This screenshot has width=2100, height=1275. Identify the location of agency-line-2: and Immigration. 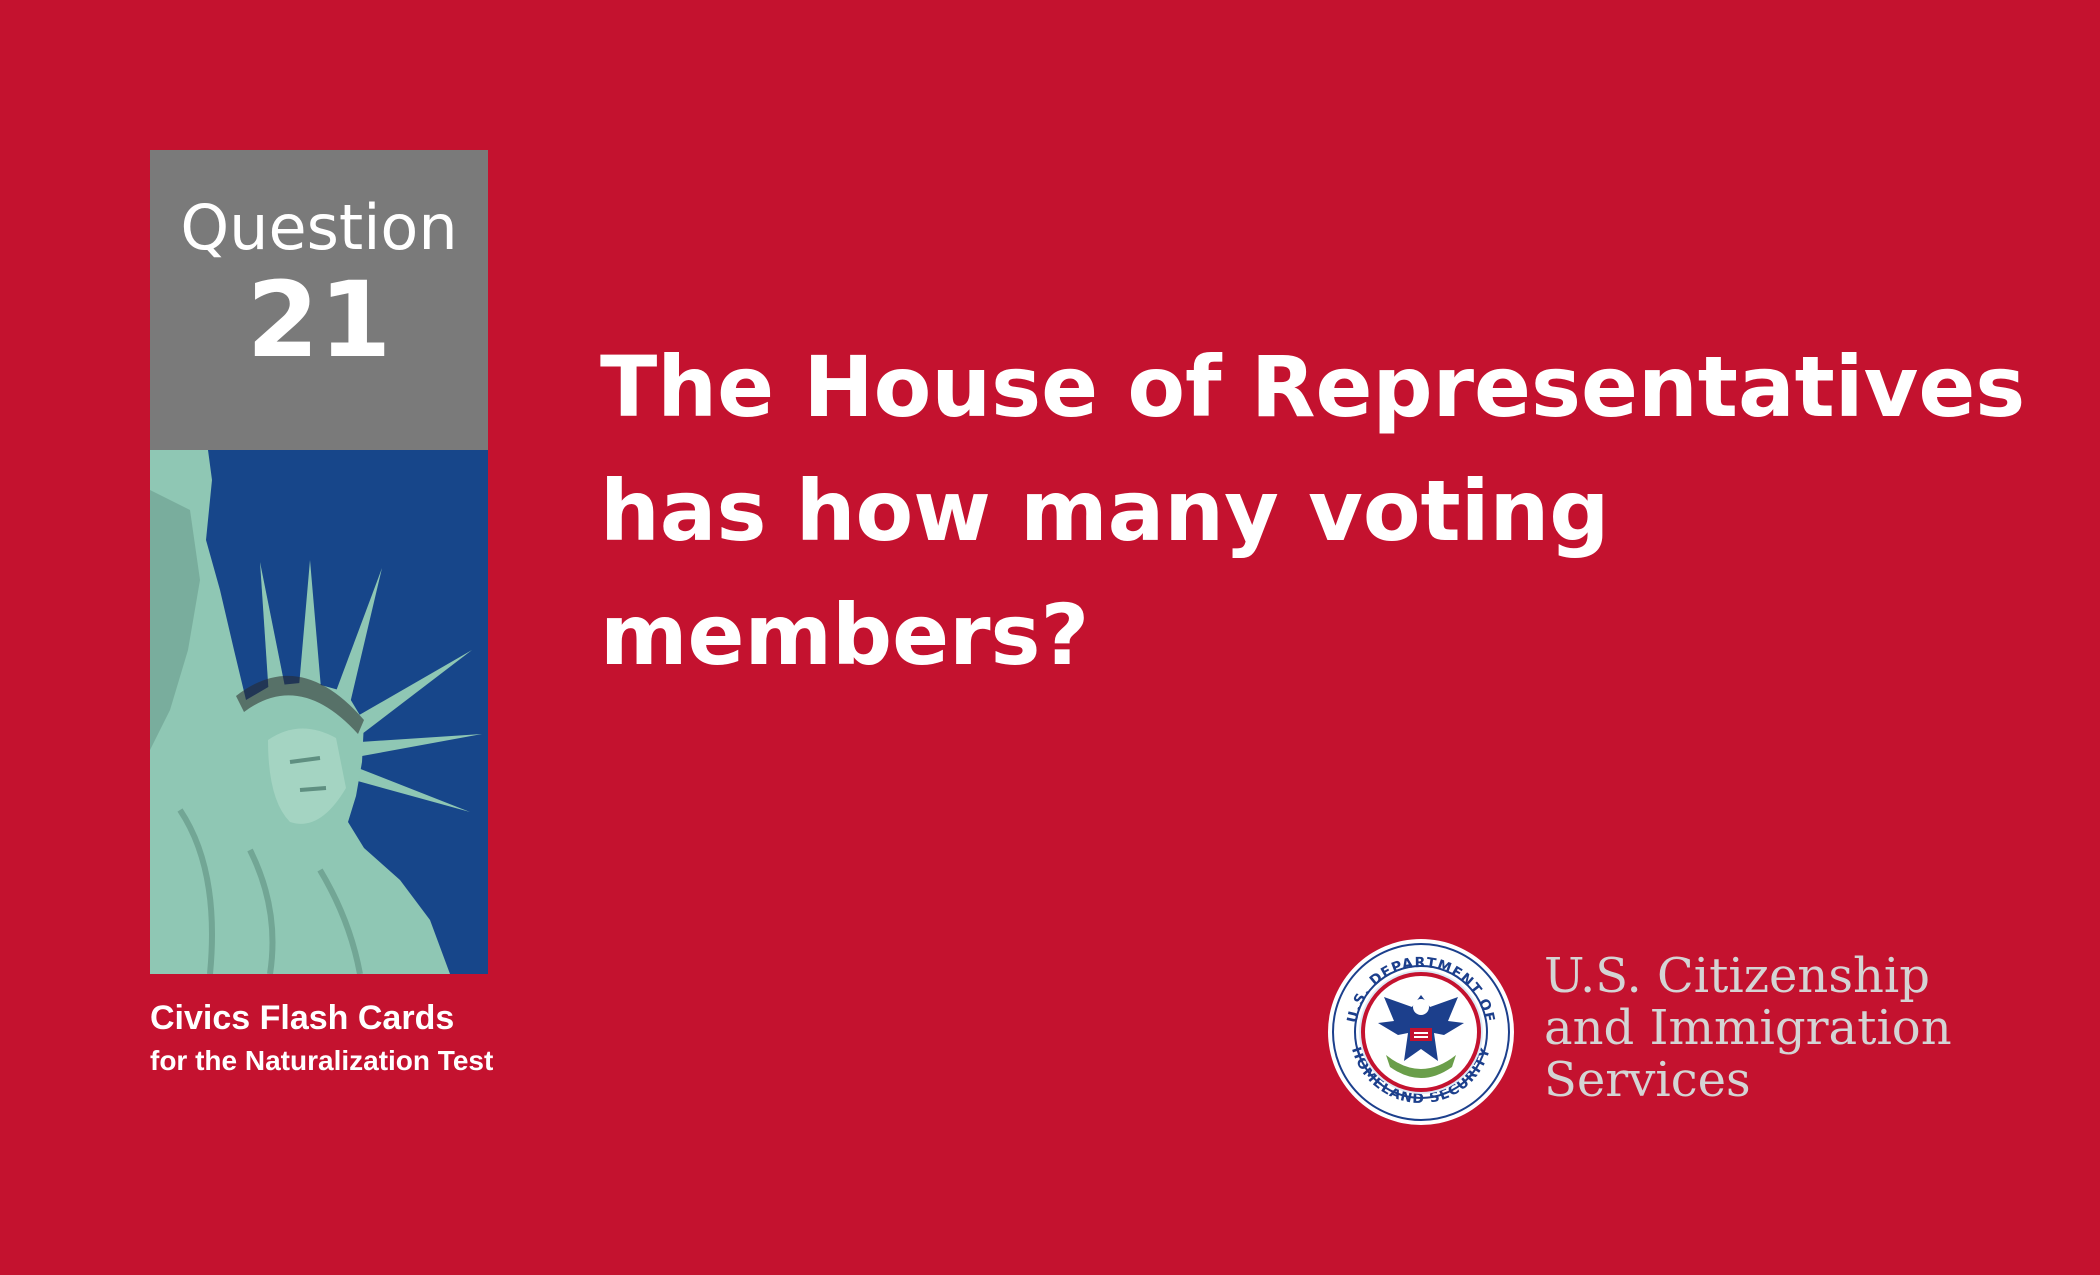
(1748, 1028).